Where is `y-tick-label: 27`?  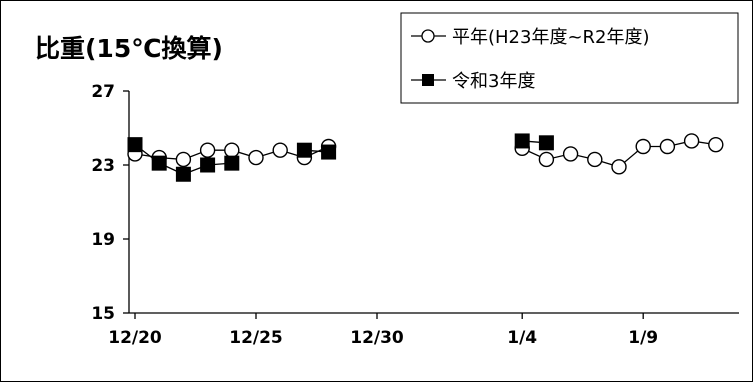 y-tick-label: 27 is located at coordinates (103, 92).